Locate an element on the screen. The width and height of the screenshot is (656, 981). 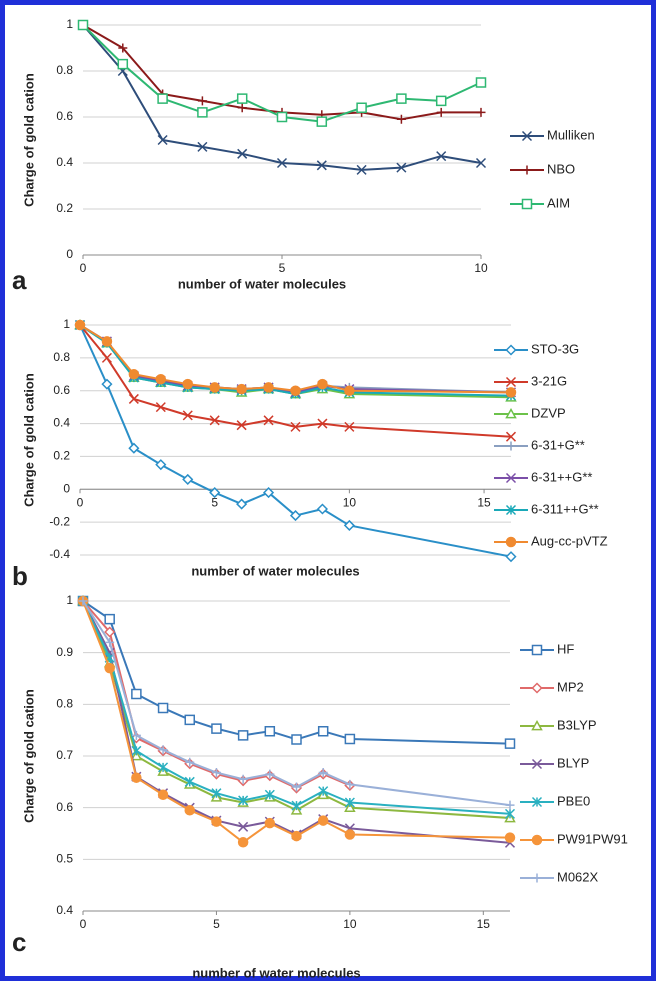
legend-label: 3-21G is located at coordinates (549, 380).